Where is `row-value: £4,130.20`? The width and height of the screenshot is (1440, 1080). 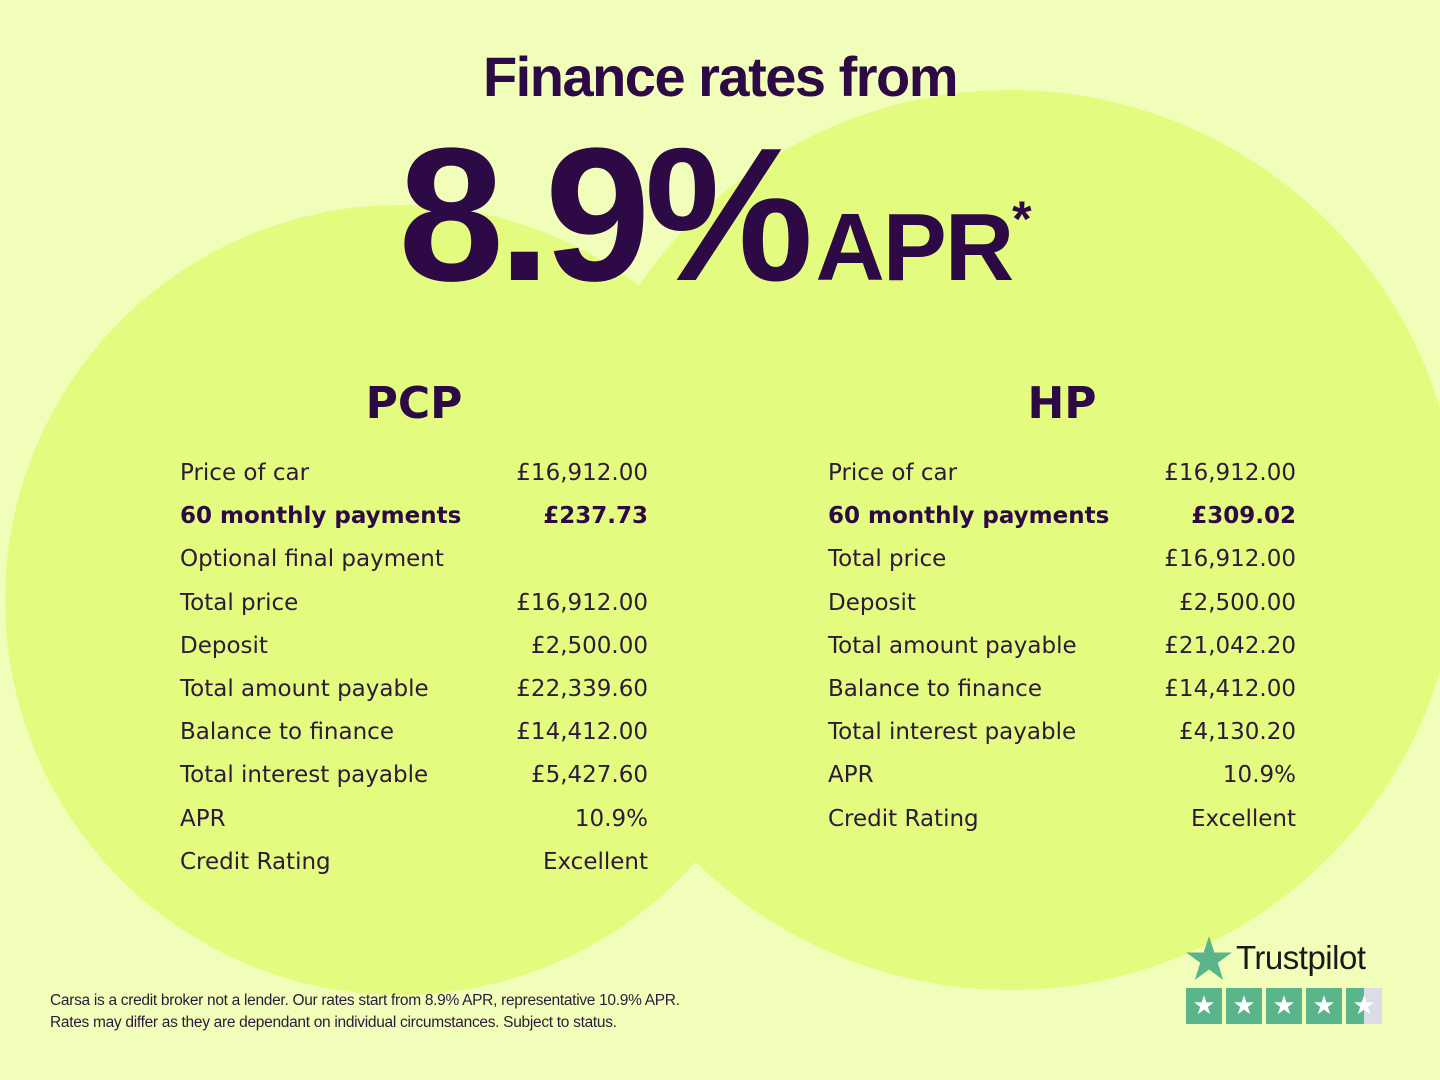
row-value: £4,130.20 is located at coordinates (1237, 732).